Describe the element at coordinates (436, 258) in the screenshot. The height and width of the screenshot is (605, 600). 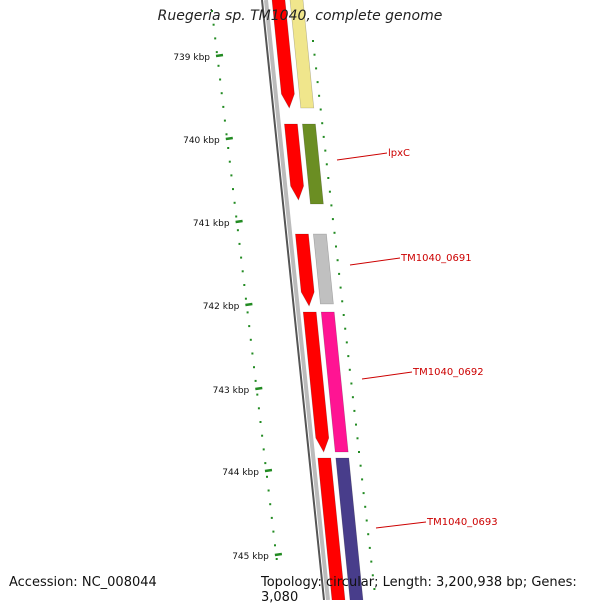
I see `gene-label: TM1040_0691` at that location.